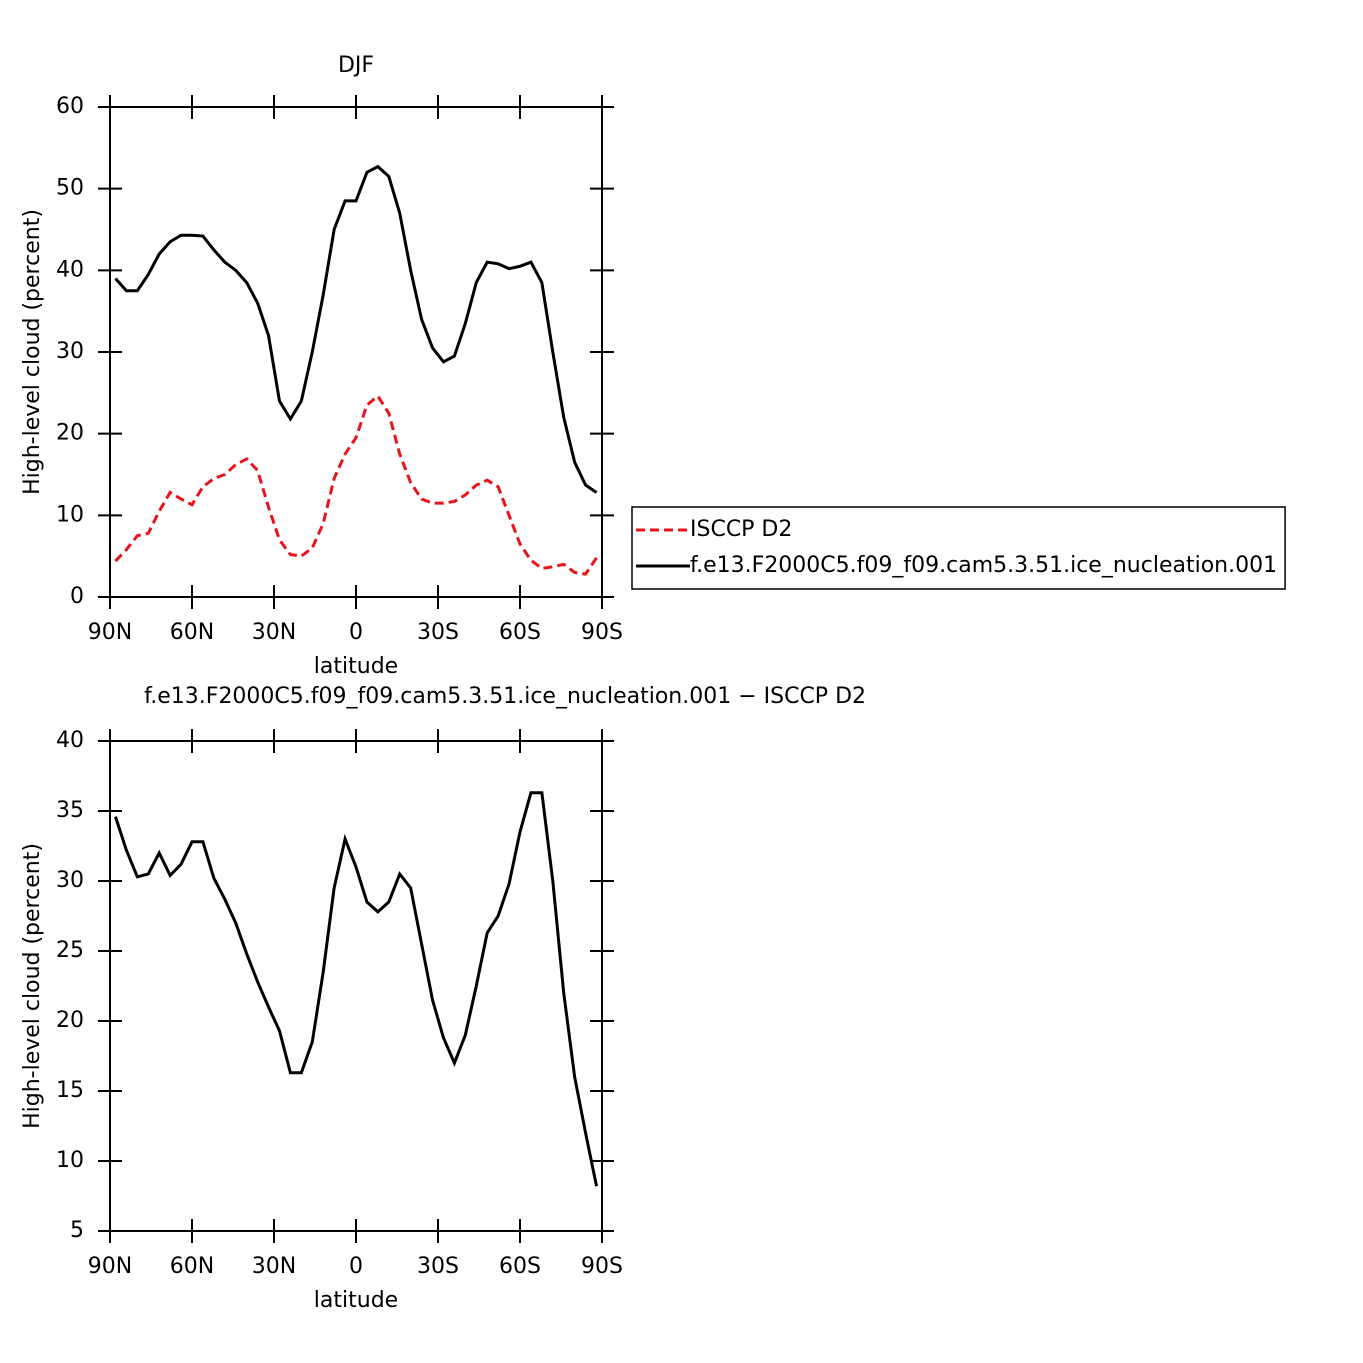 The width and height of the screenshot is (1363, 1363). I want to click on y-tick-label: 0, so click(77, 596).